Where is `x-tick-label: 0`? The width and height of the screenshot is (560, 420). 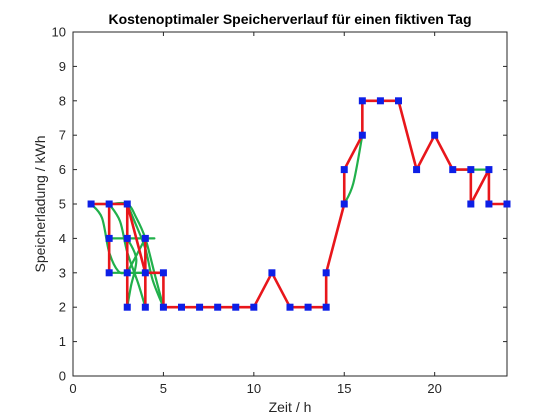
x-tick-label: 0 is located at coordinates (72, 388).